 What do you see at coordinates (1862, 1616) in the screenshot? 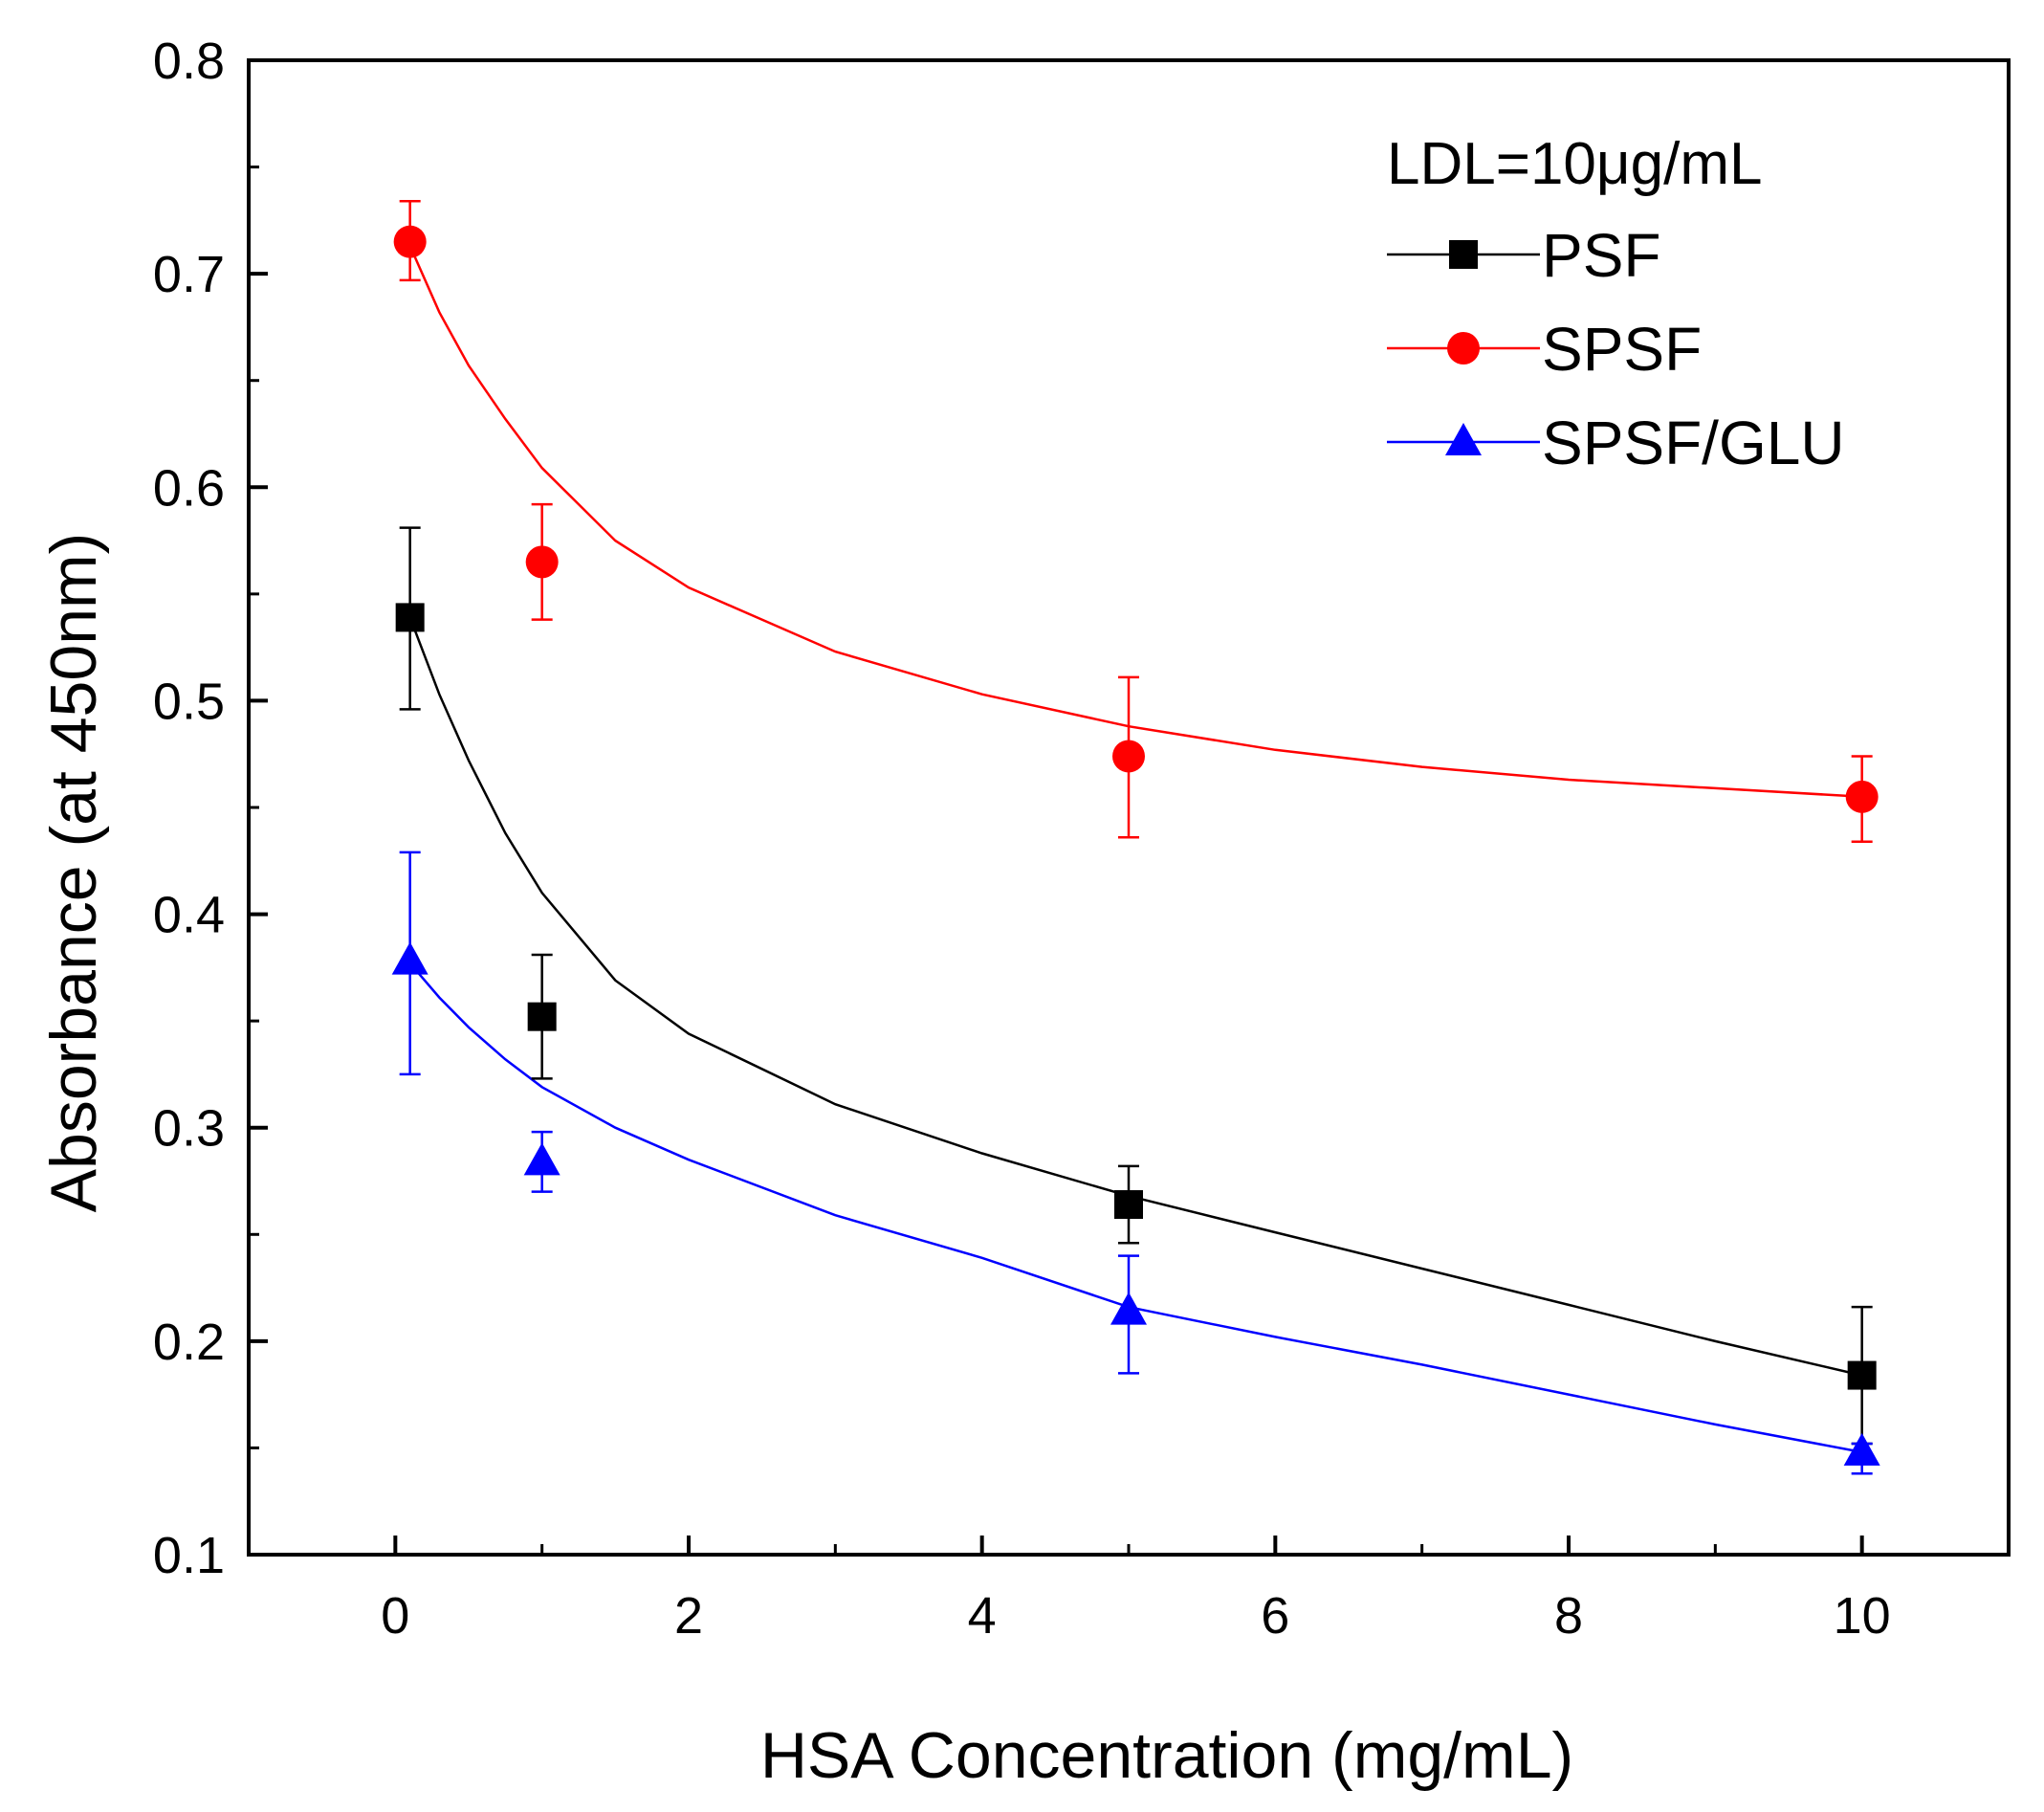
I see `x-tick-label: 10` at bounding box center [1862, 1616].